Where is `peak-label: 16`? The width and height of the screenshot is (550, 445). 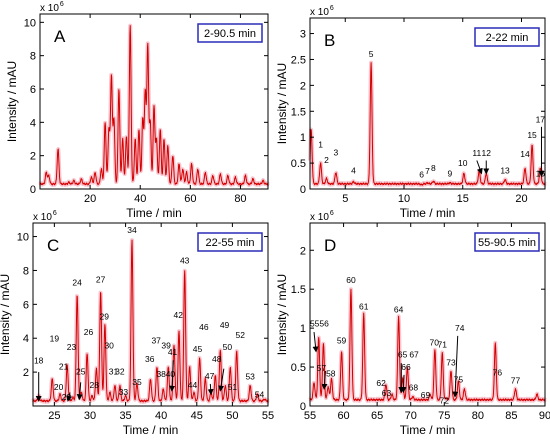 peak-label: 16 is located at coordinates (541, 174).